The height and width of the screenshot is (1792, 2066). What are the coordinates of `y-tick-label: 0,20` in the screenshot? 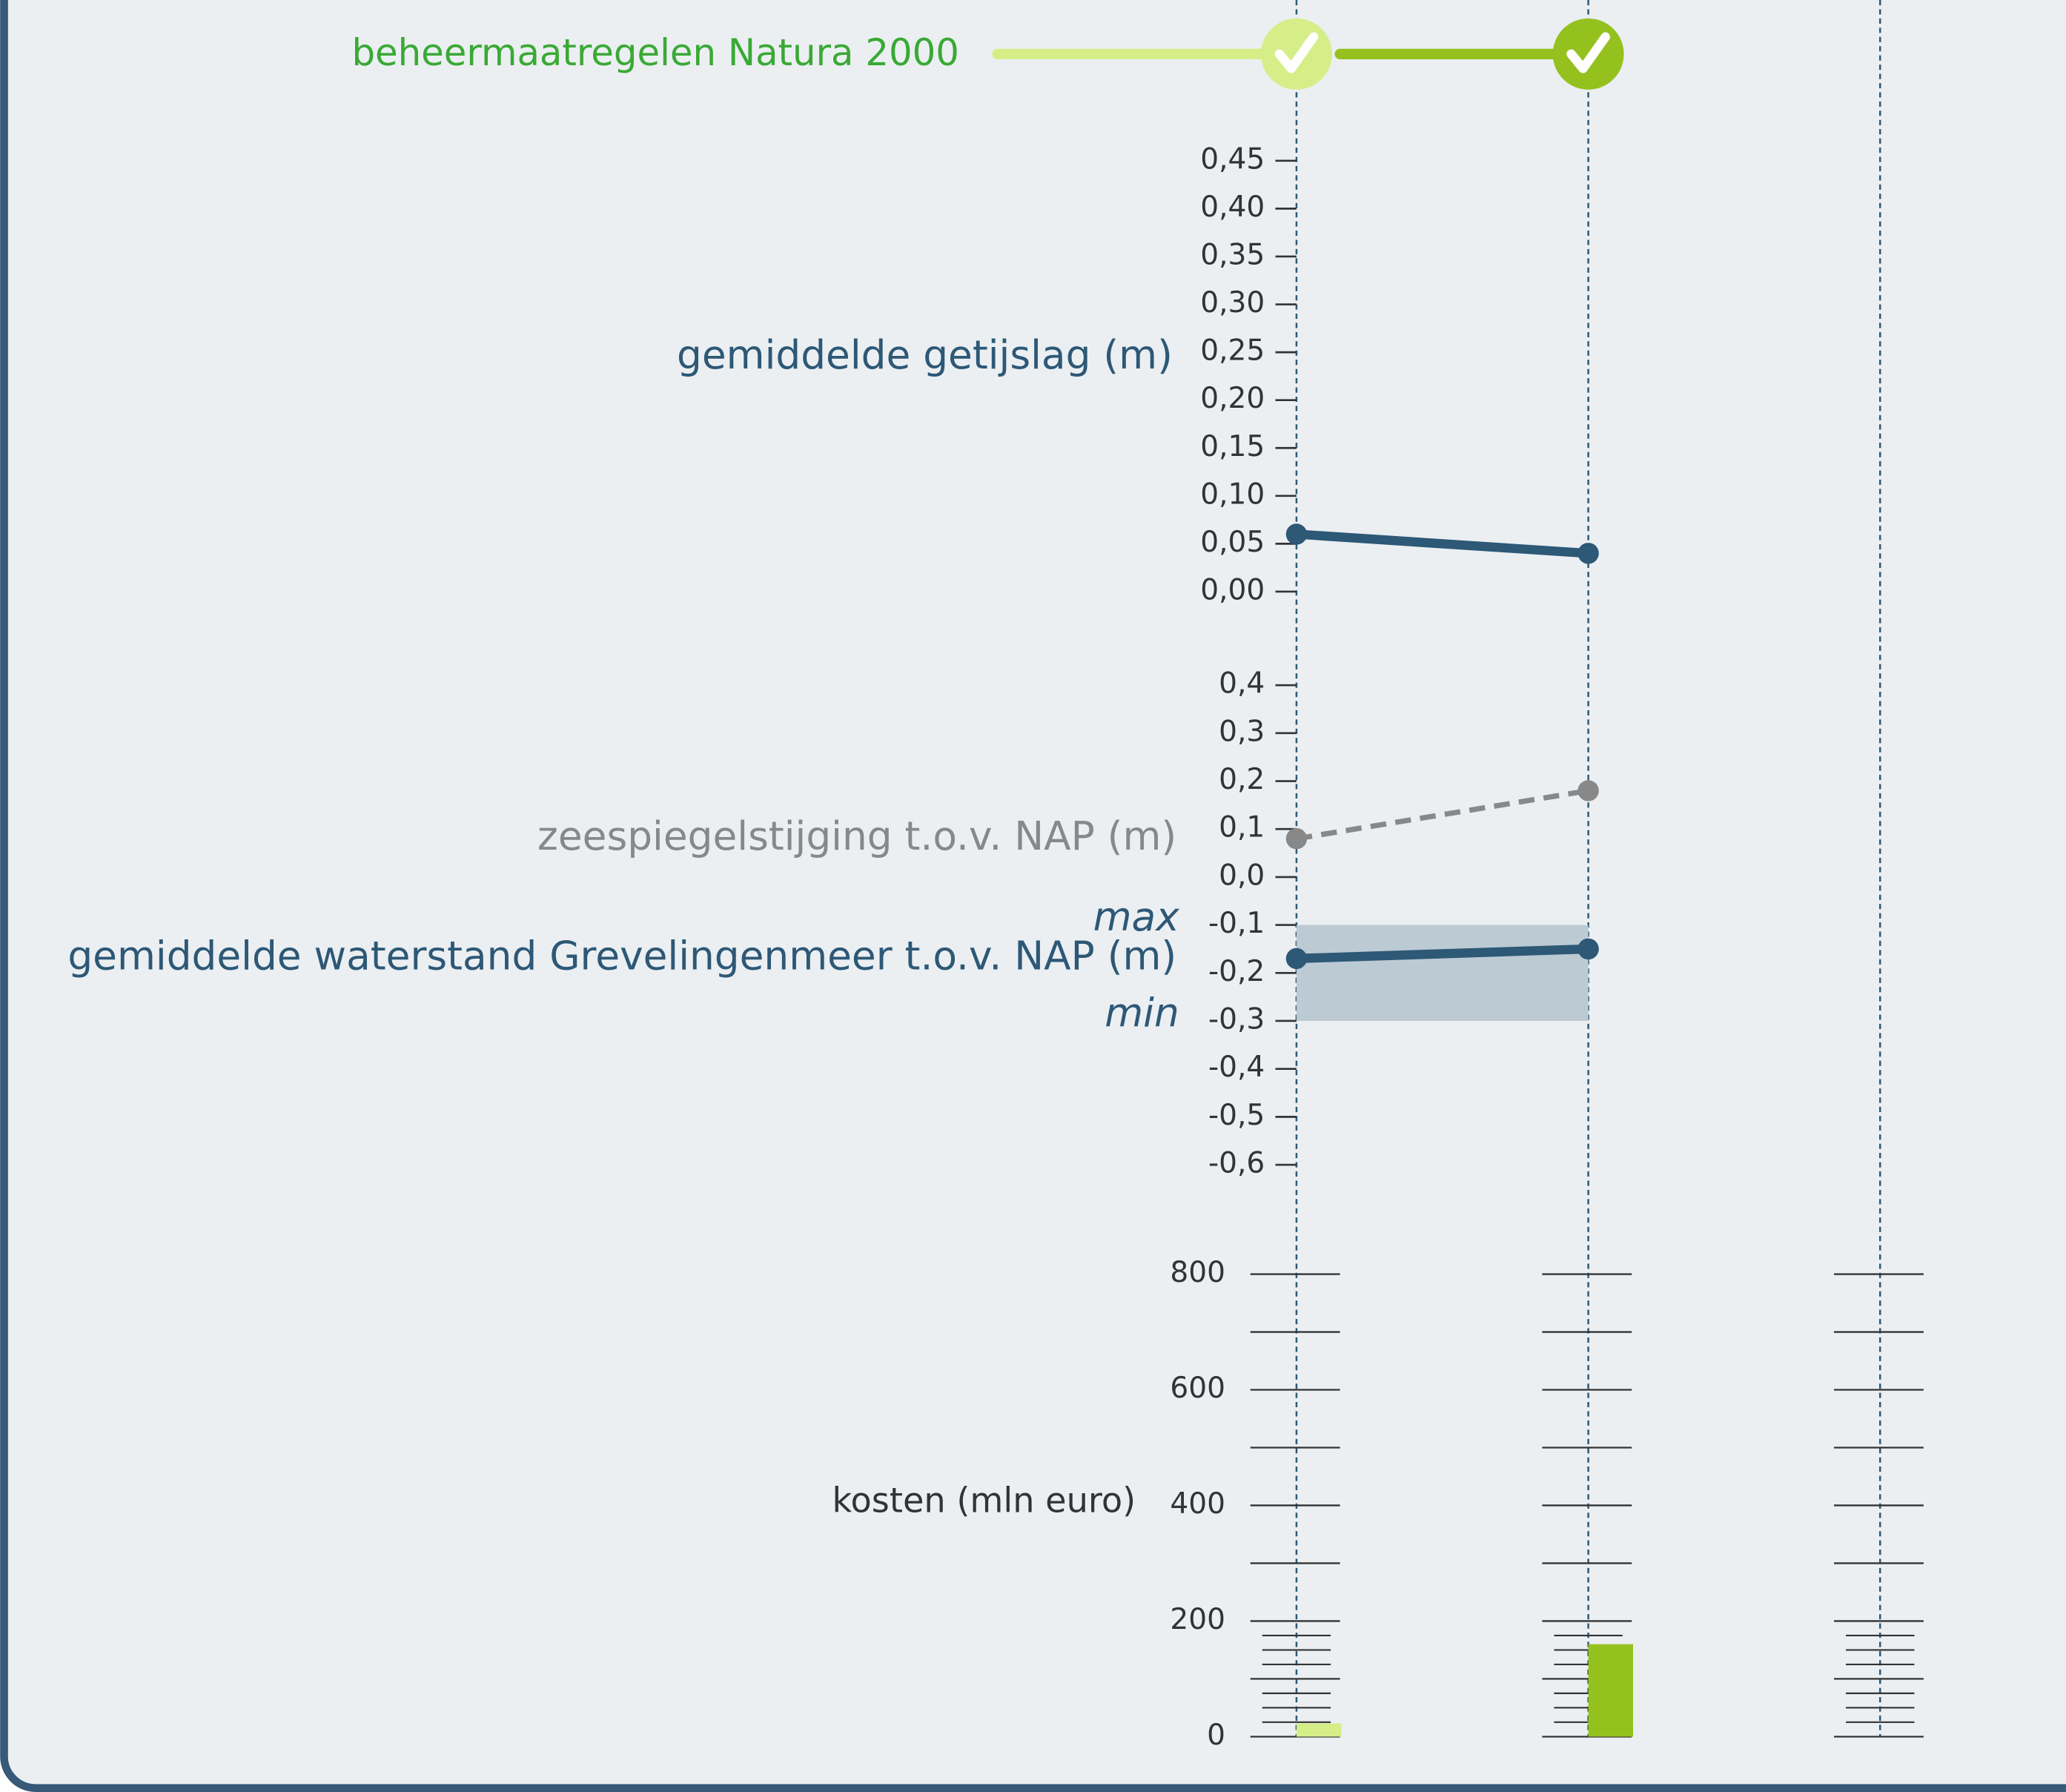 It's located at (1232, 398).